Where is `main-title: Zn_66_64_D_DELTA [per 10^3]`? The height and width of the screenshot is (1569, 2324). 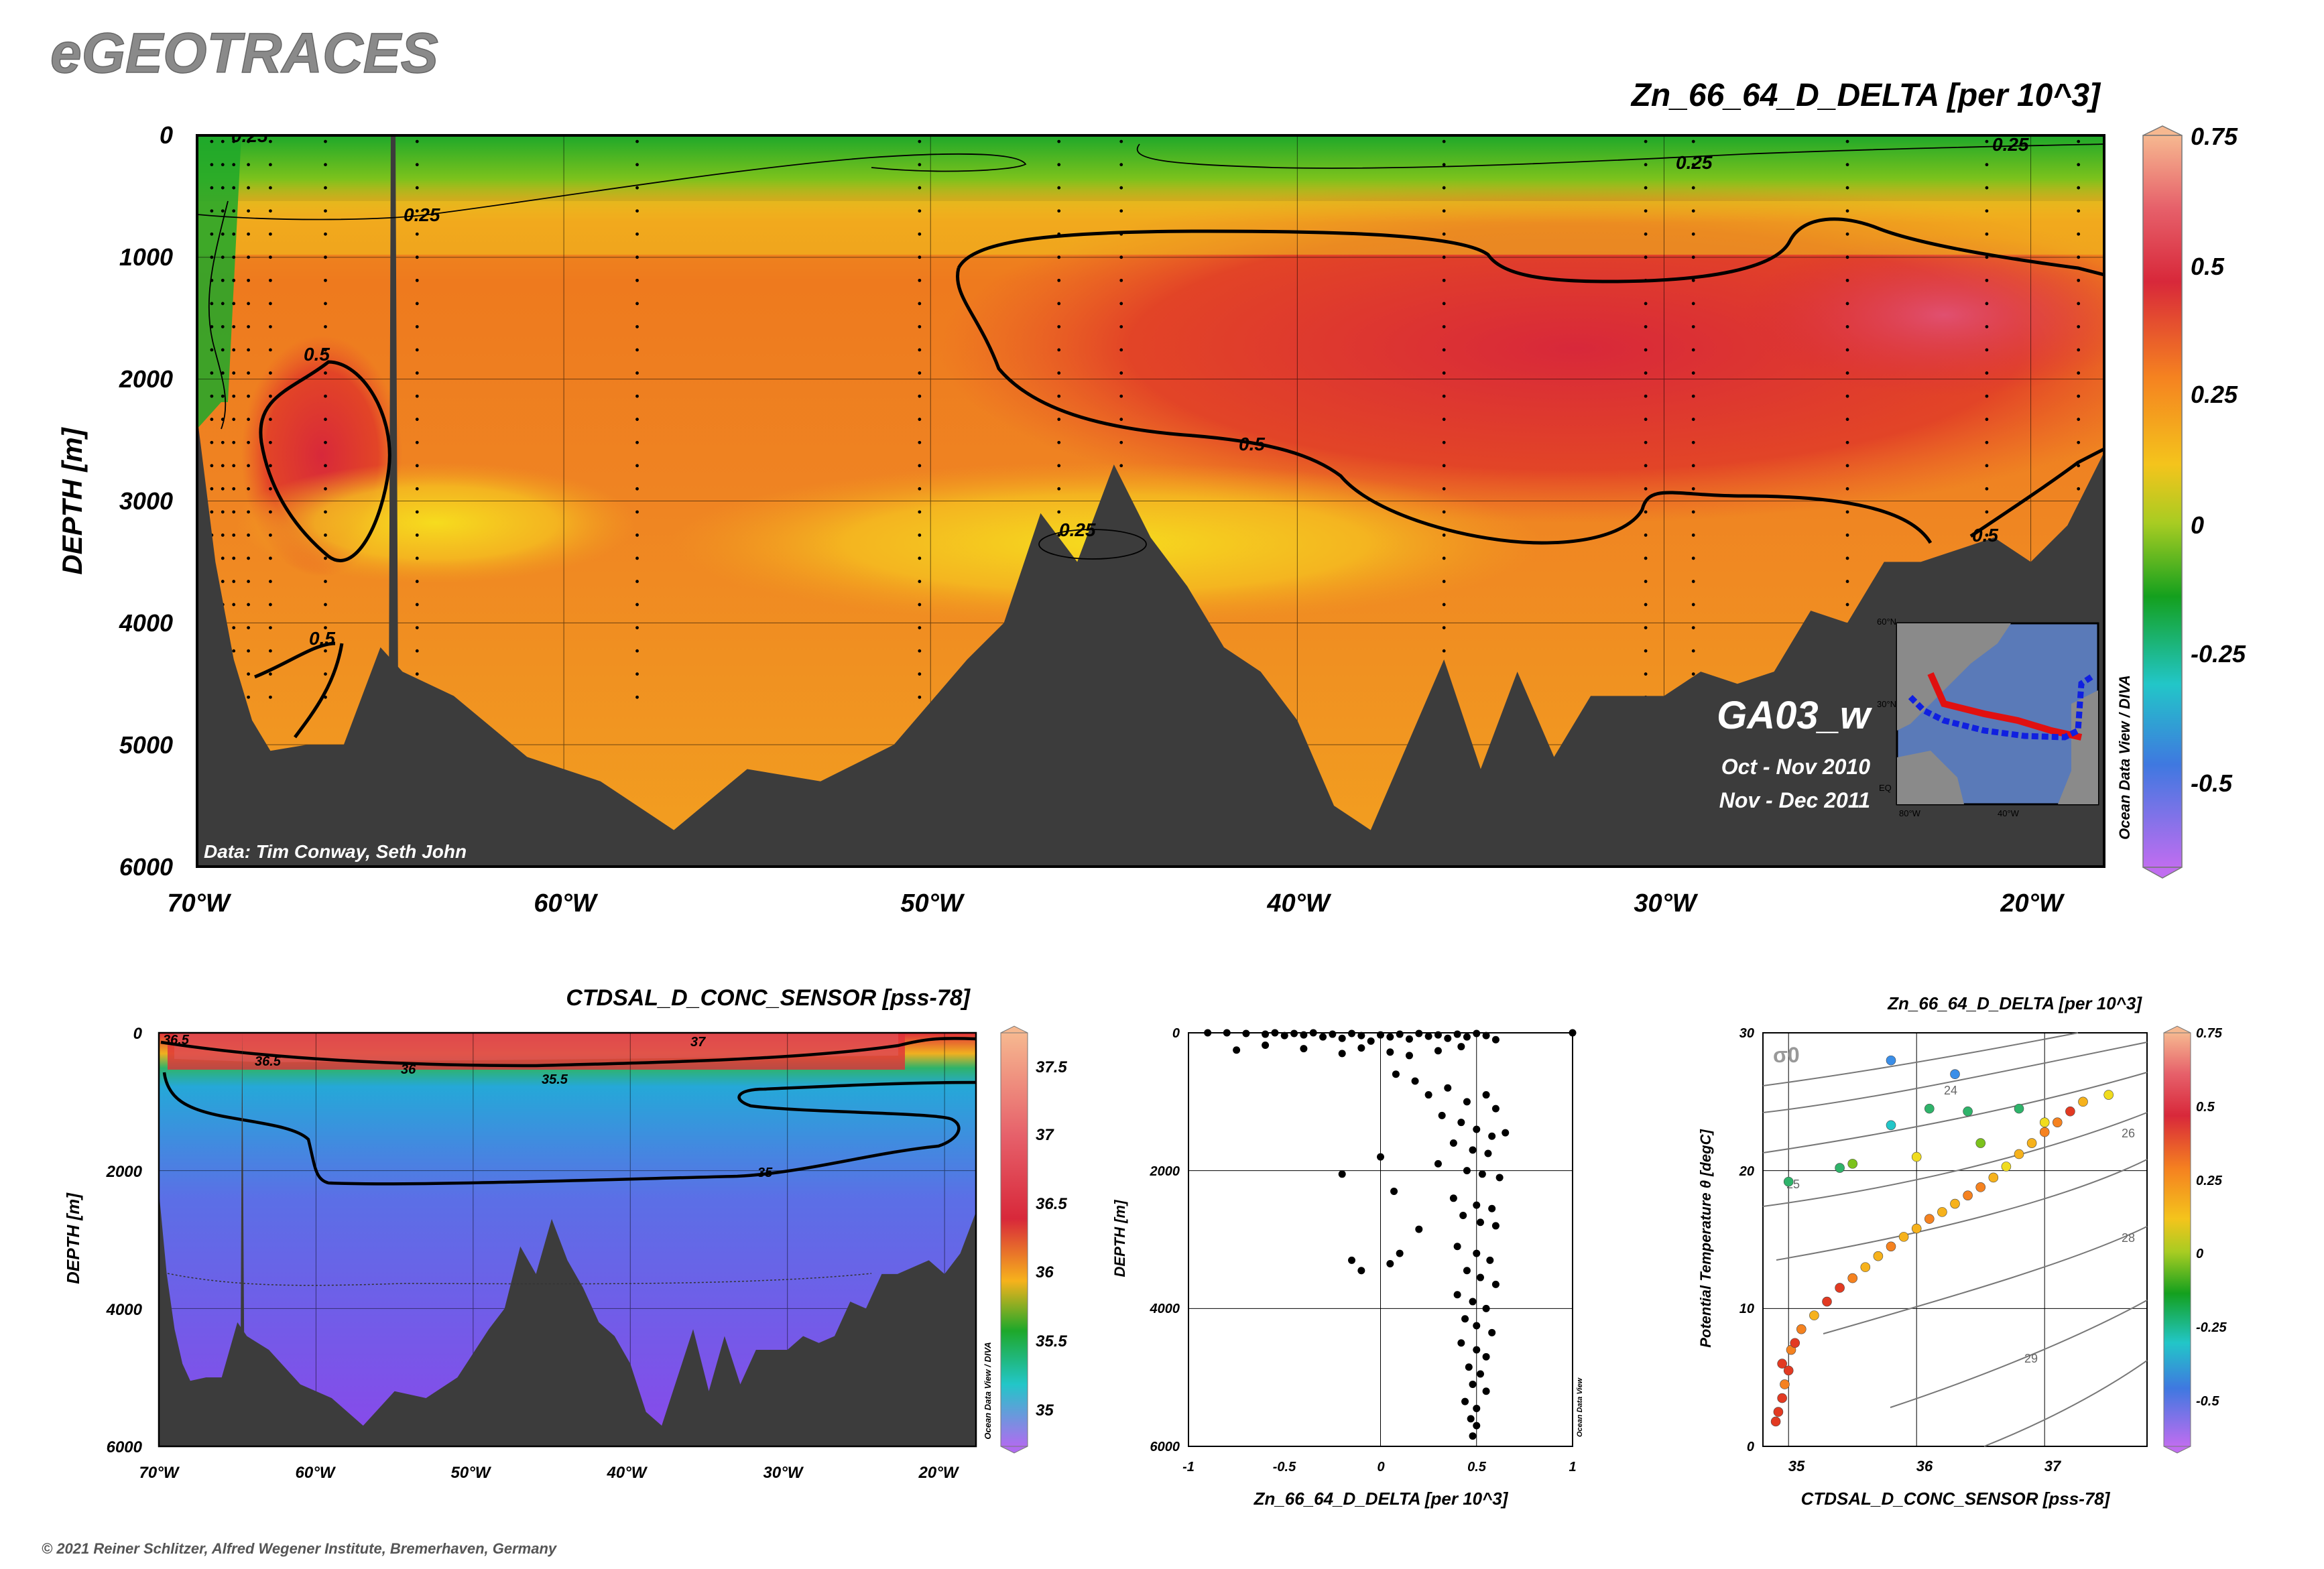
main-title: Zn_66_64_D_DELTA [per 10^3] is located at coordinates (1865, 96).